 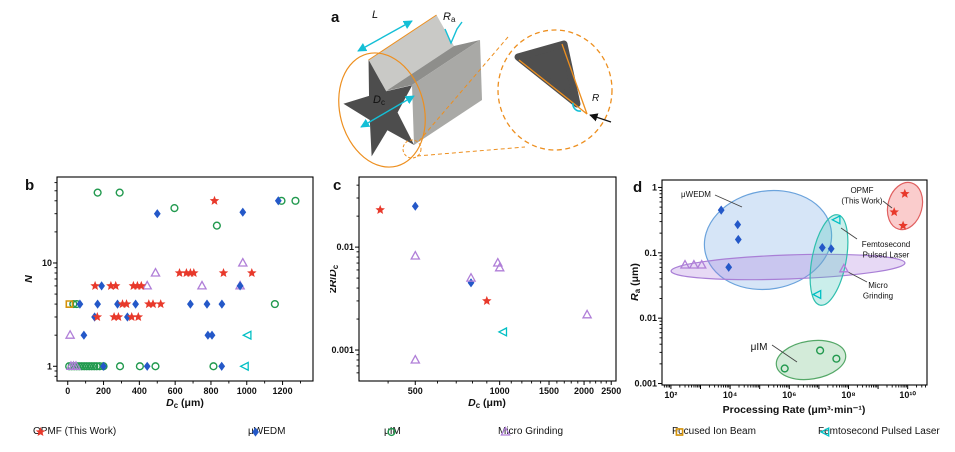 What do you see at coordinates (907, 395) in the screenshot?
I see `x-tick-label: 10¹⁰` at bounding box center [907, 395].